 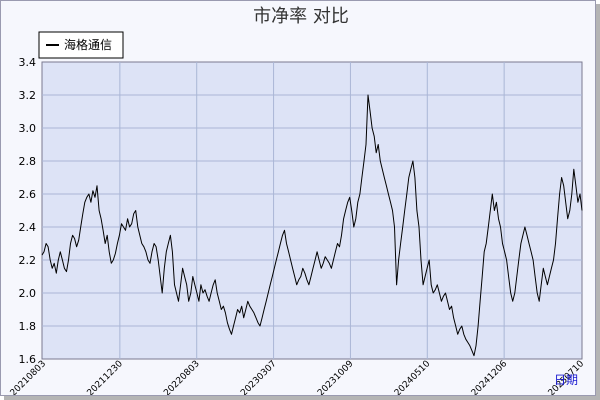 I want to click on y-tick-label: 3.4, so click(x=28, y=62).